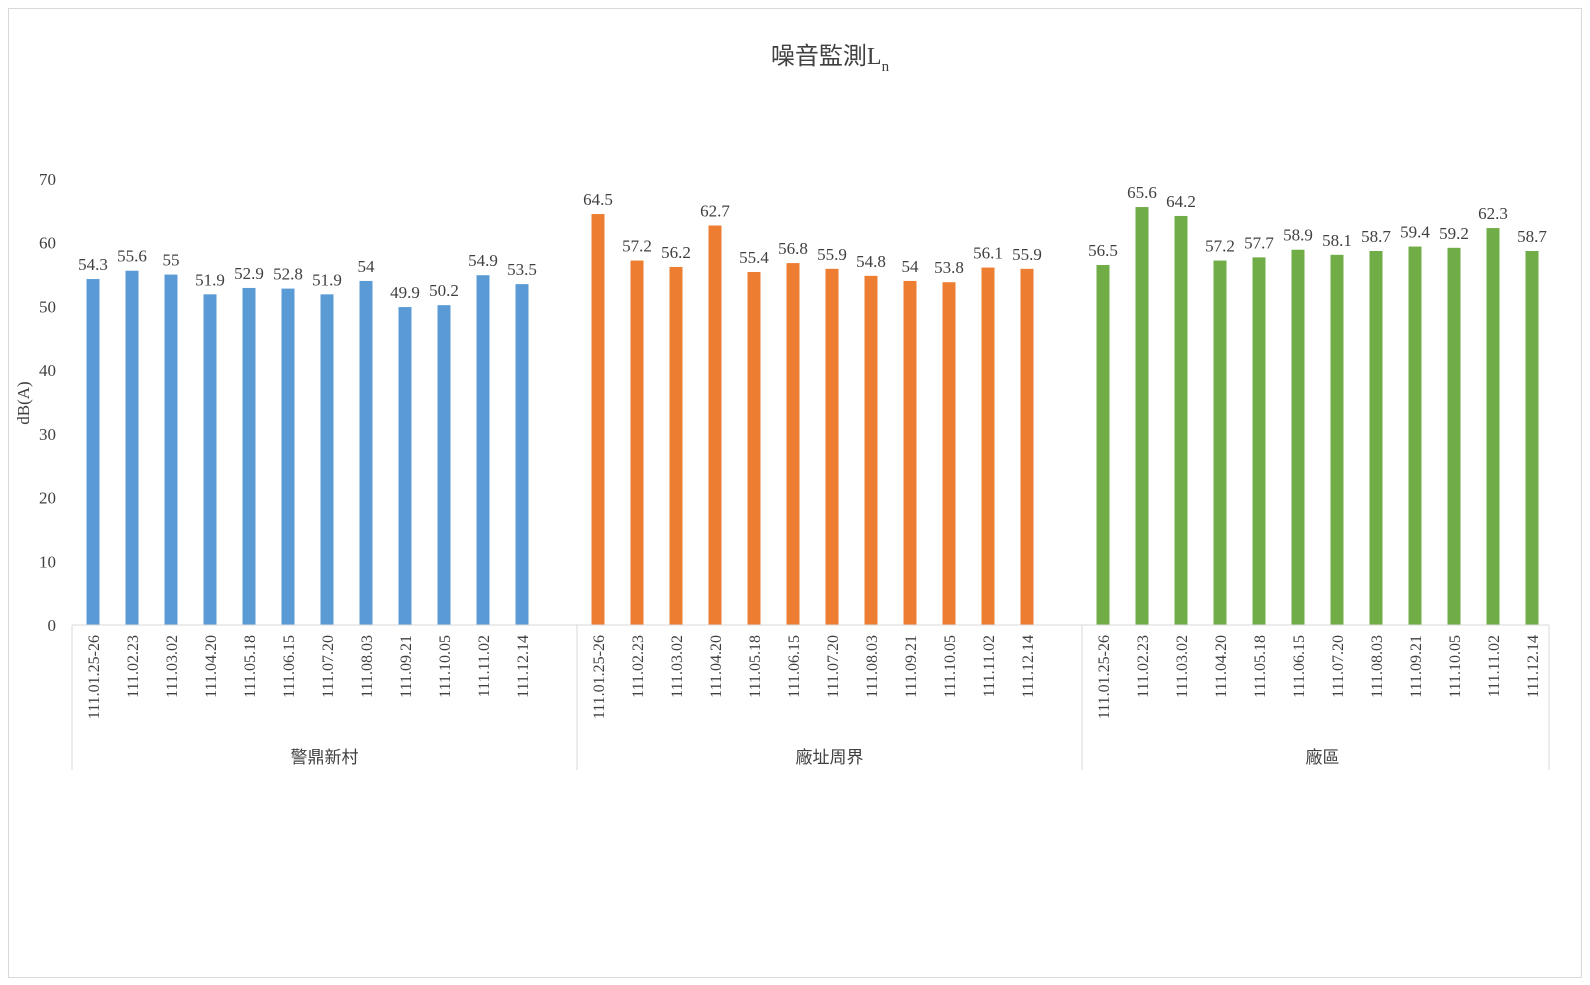  I want to click on data-label: 65.6, so click(1142, 192).